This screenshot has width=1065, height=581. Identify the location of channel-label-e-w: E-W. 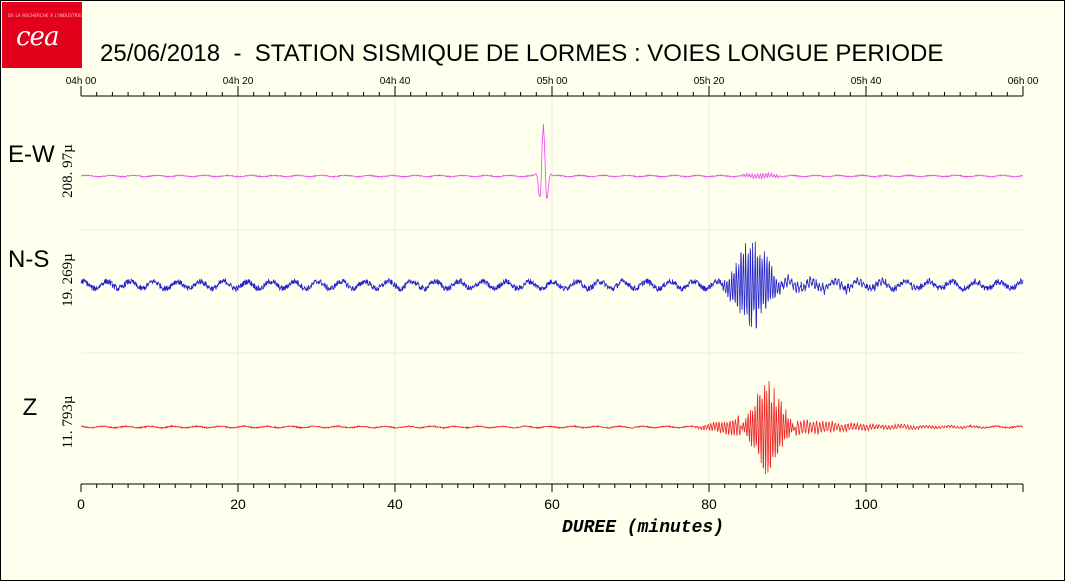
(31, 154).